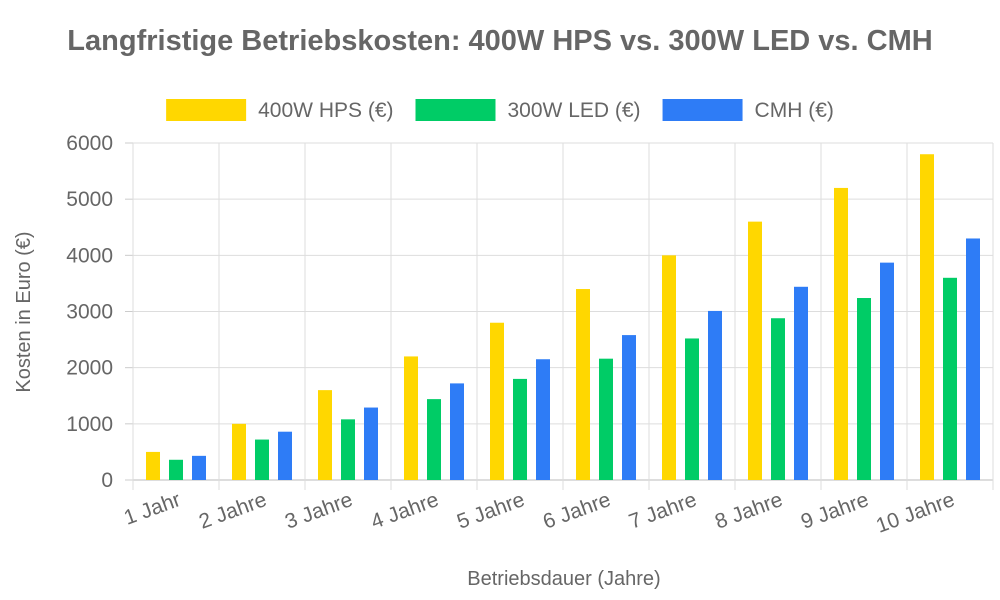 This screenshot has height=600, width=1000. Describe the element at coordinates (24, 311) in the screenshot. I see `y-axis-title: Kosten in Euro (€)` at that location.